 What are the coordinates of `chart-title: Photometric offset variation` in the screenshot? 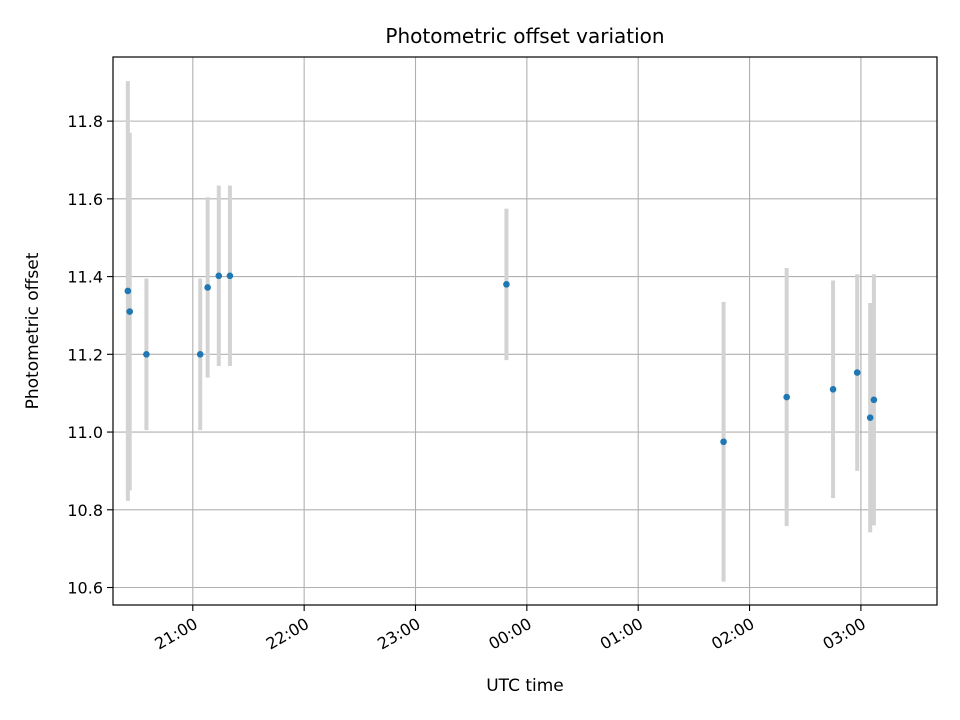 It's located at (524, 36).